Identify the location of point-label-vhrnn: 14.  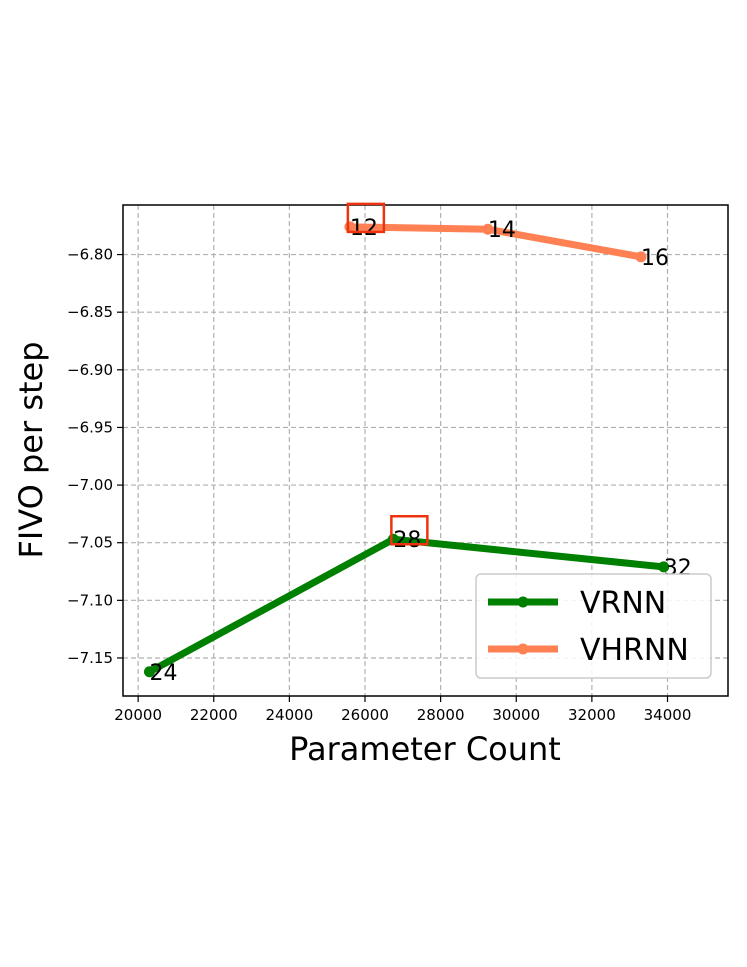
(502, 230).